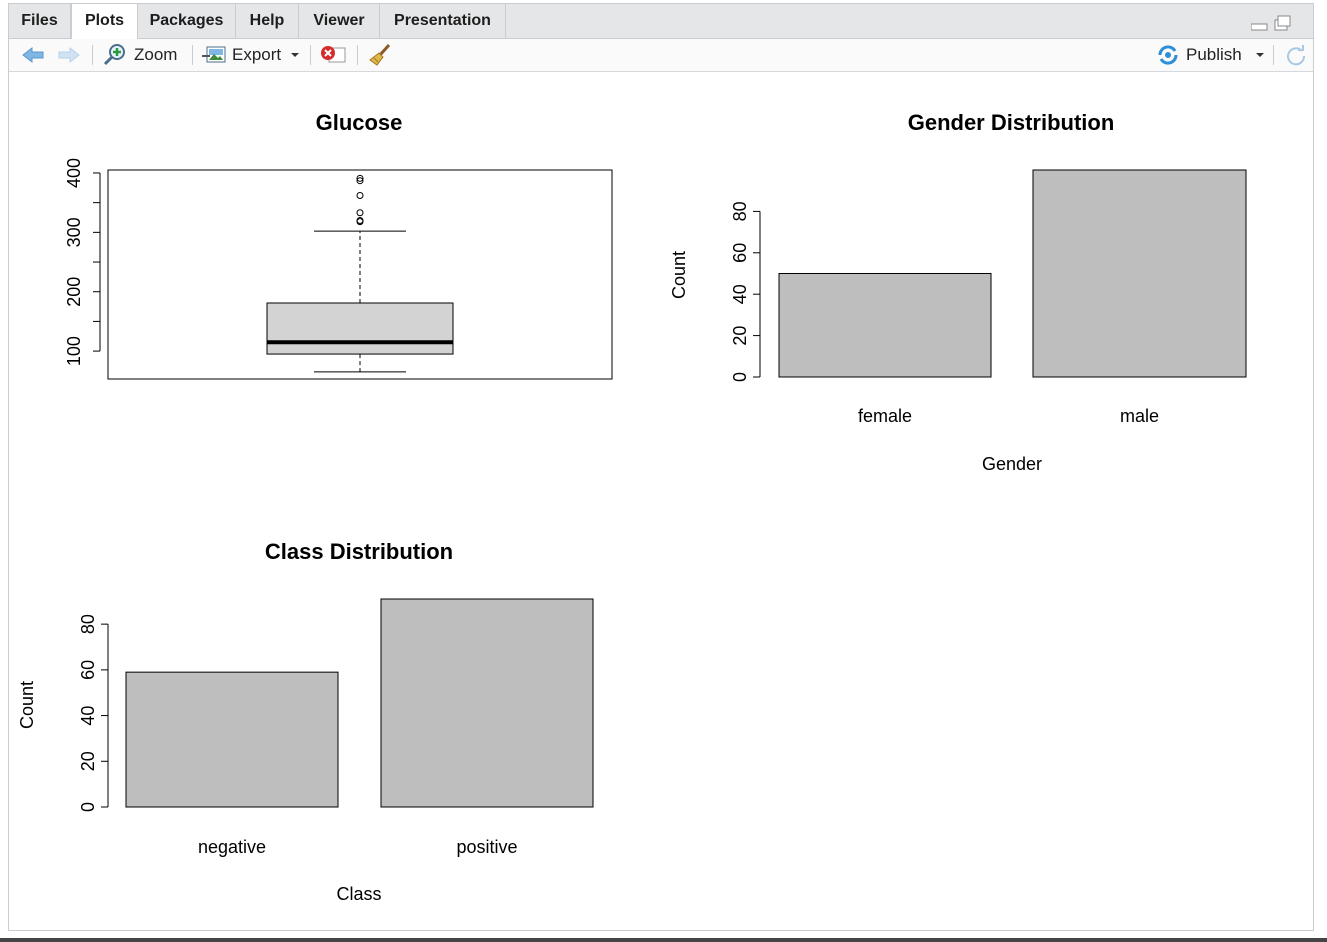 Image resolution: width=1327 pixels, height=942 pixels. Describe the element at coordinates (1270, 24) in the screenshot. I see `window-controls` at that location.